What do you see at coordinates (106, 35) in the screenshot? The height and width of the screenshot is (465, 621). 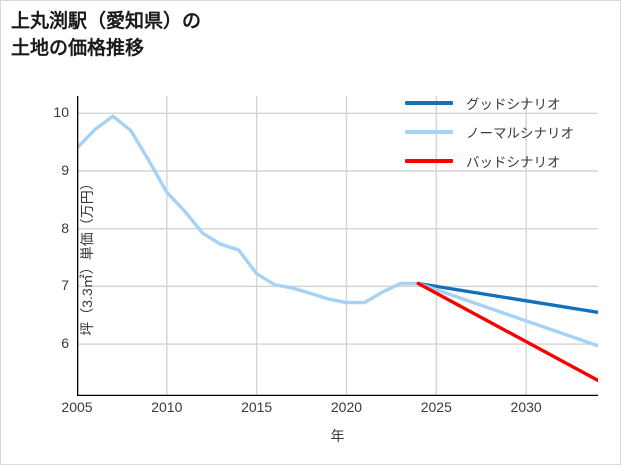 I see `page-title: 上丸渕駅（愛知県）の 土地の価格推移` at bounding box center [106, 35].